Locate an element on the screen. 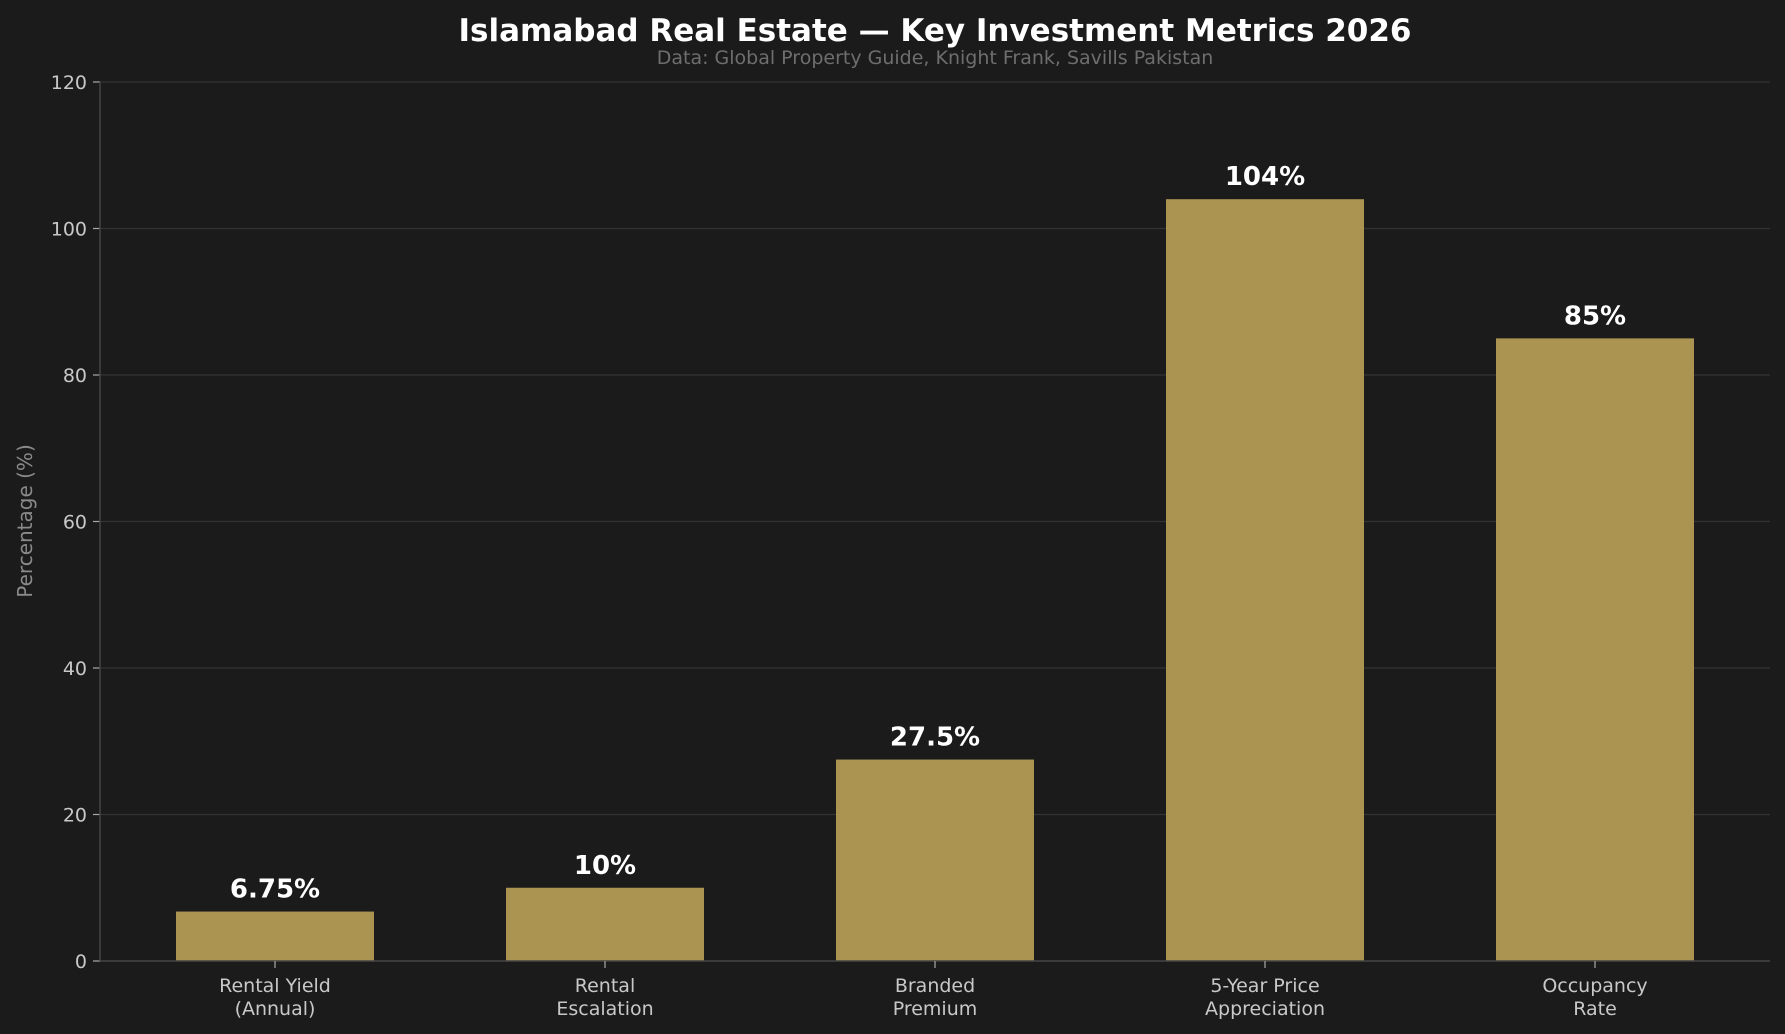  y-tick-label: 60 is located at coordinates (75, 523).